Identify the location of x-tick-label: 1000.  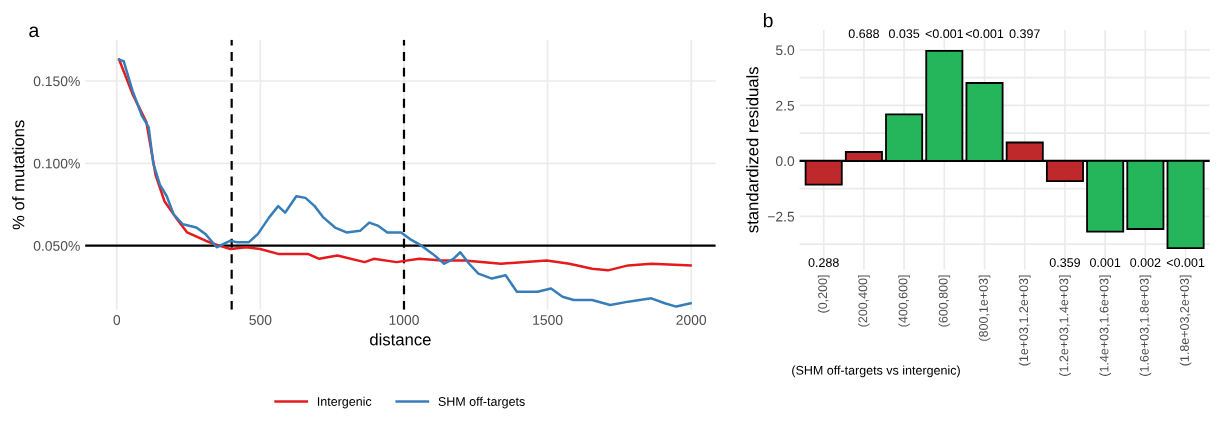
(404, 320).